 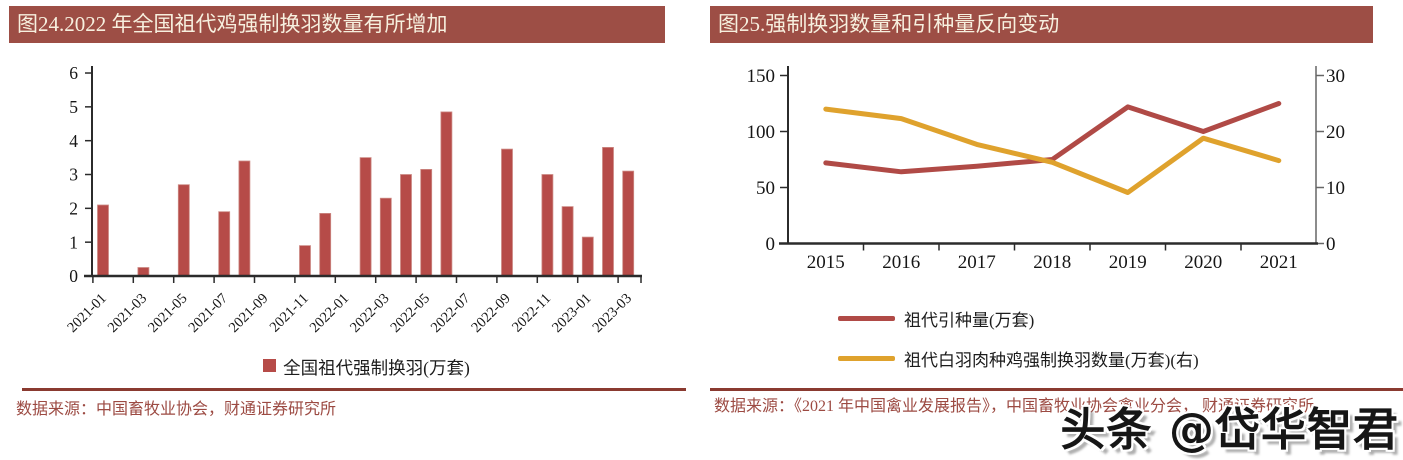 What do you see at coordinates (1279, 262) in the screenshot?
I see `year-label: 2021` at bounding box center [1279, 262].